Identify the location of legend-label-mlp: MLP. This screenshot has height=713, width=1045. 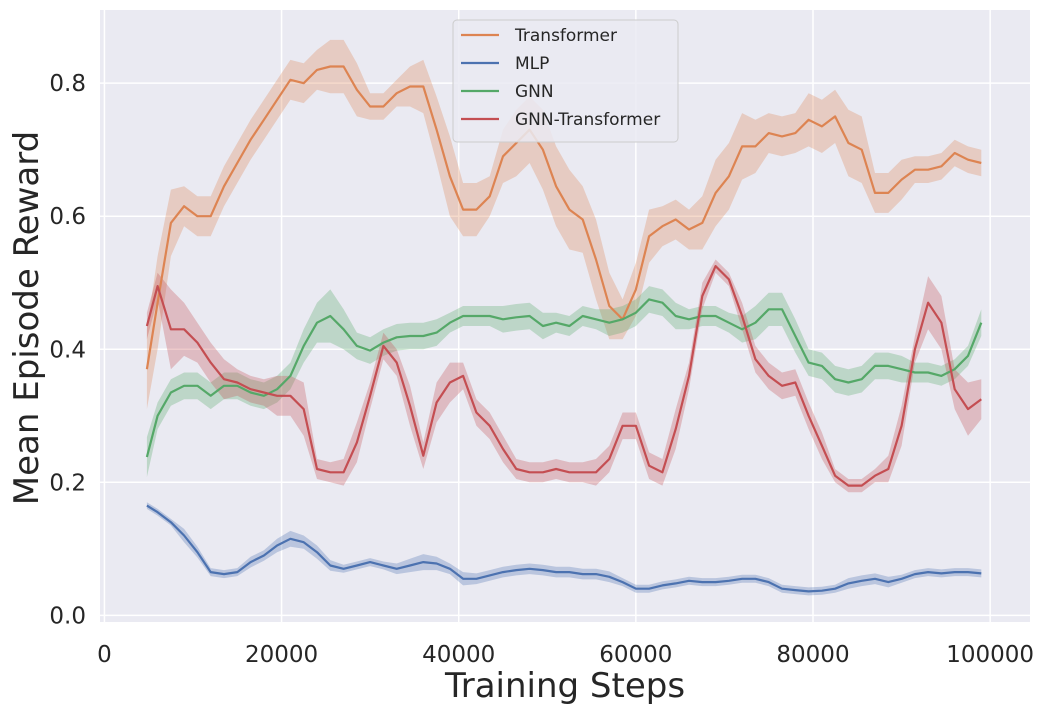
(532, 64).